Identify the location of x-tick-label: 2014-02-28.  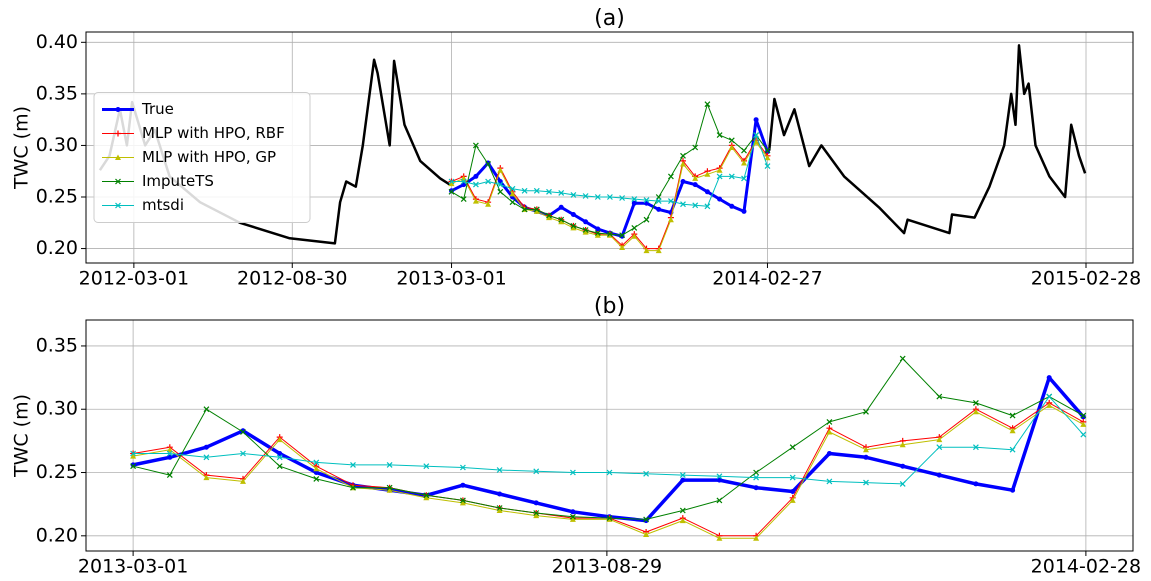
(1086, 567).